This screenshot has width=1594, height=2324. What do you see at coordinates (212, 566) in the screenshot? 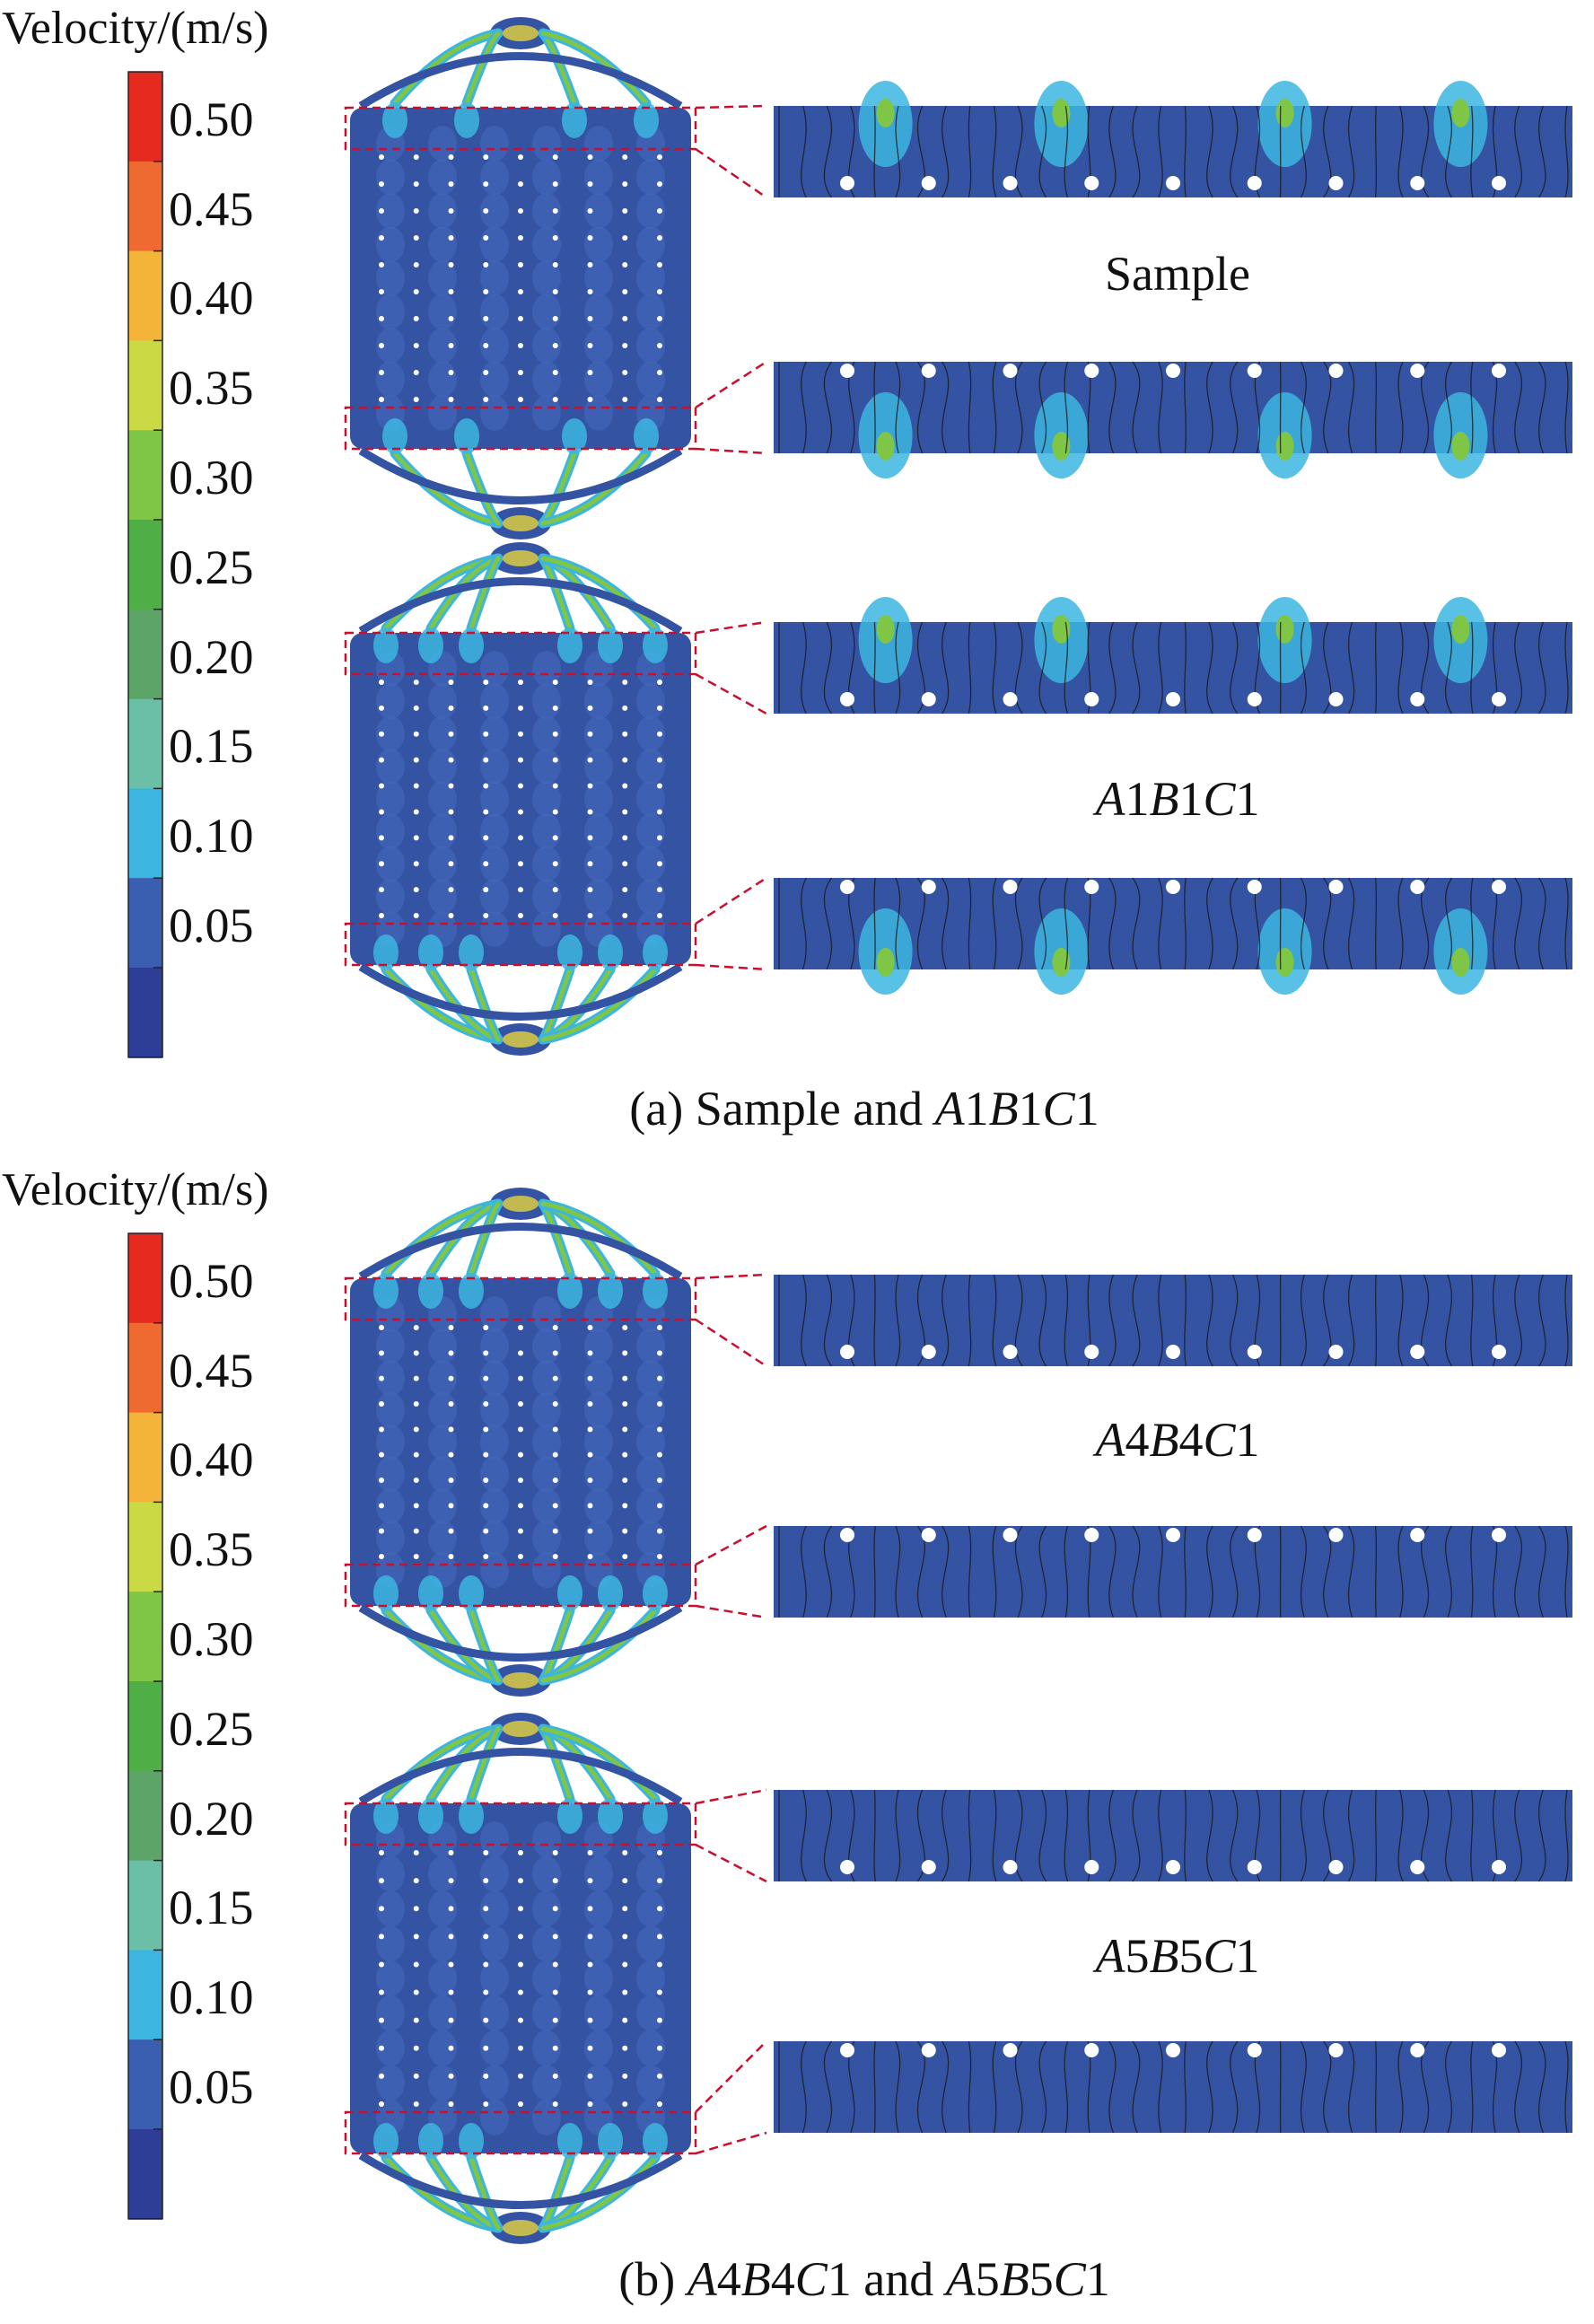
I see `colorbar-tick-label: 0.25` at bounding box center [212, 566].